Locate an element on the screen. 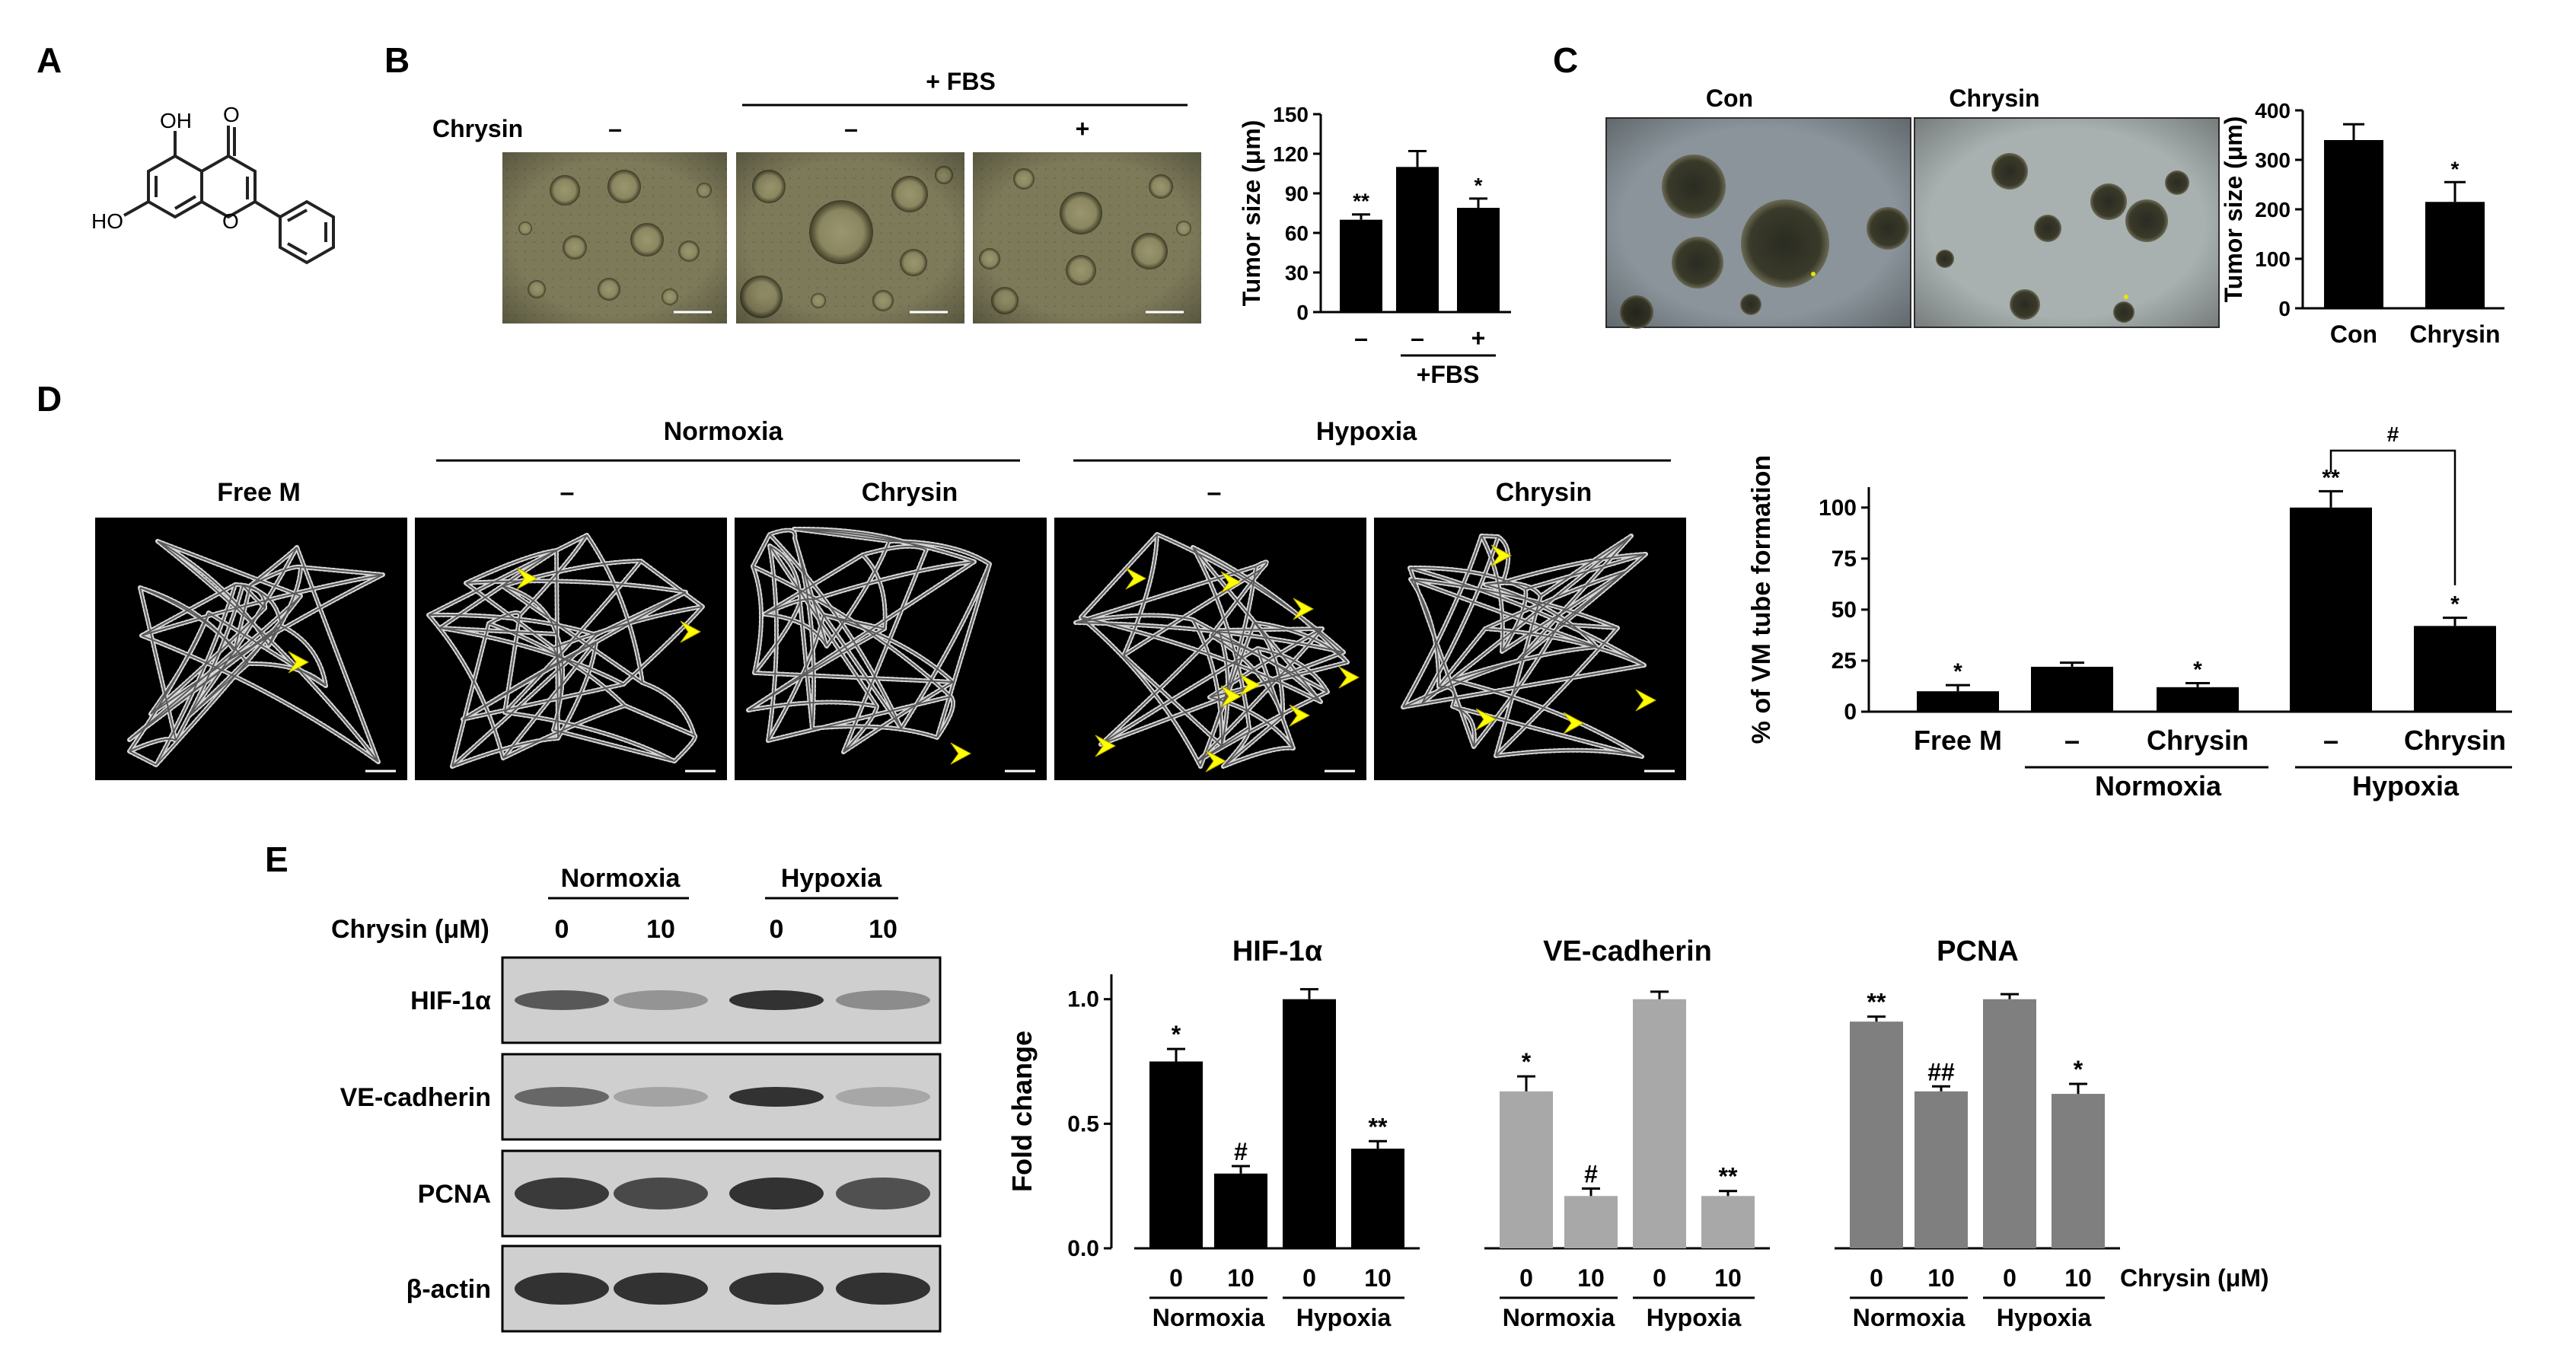  b-tumor-size-chart: 0 30 60 90 120 150 Tumor size (μm) ** – – * + +FBS is located at coordinates (1374, 245).